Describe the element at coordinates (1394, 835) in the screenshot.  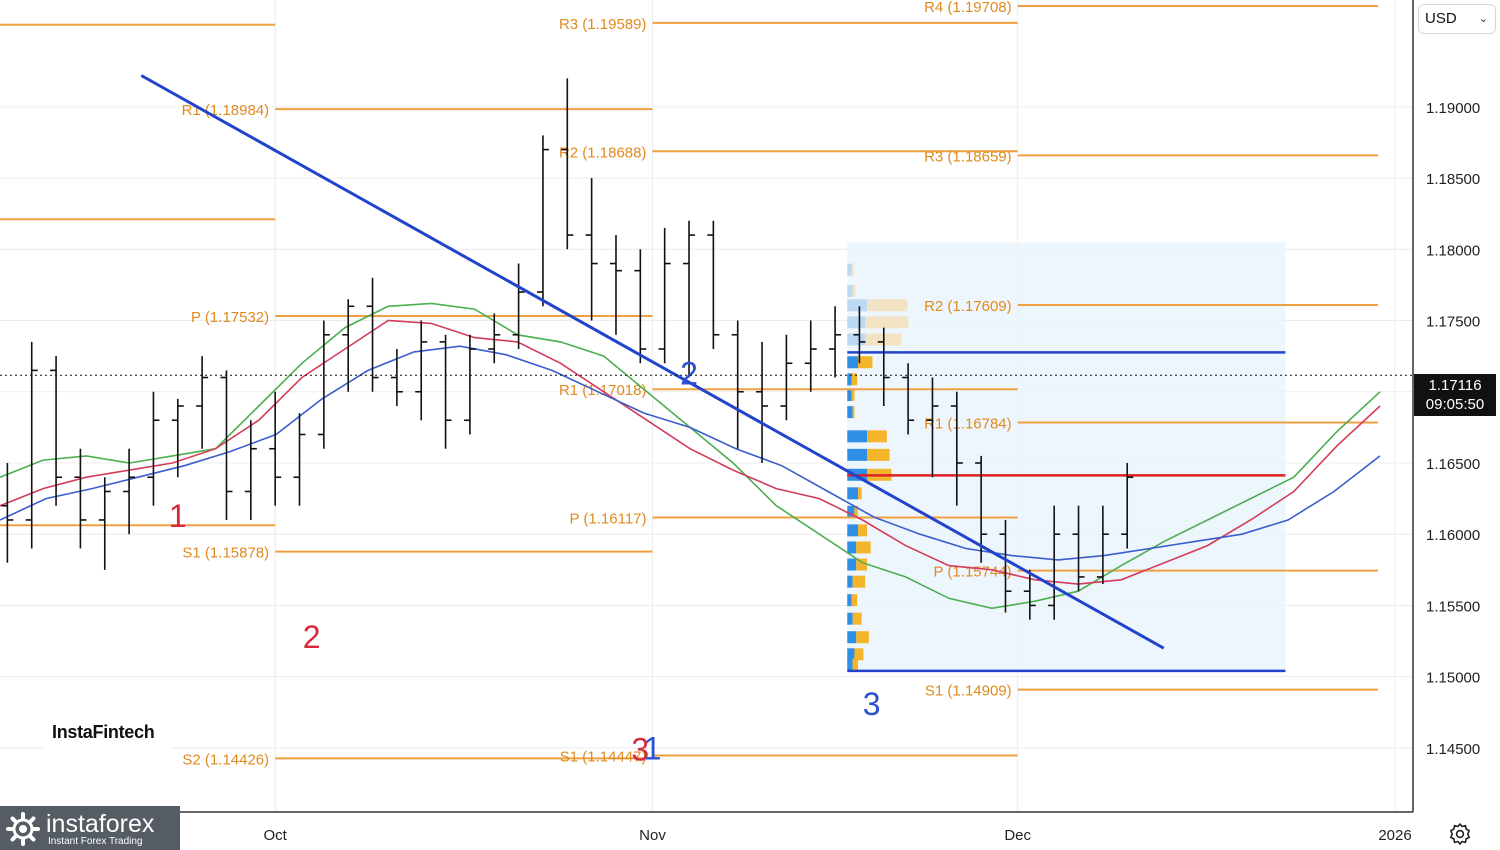
I see `x-tick-label: 2026` at that location.